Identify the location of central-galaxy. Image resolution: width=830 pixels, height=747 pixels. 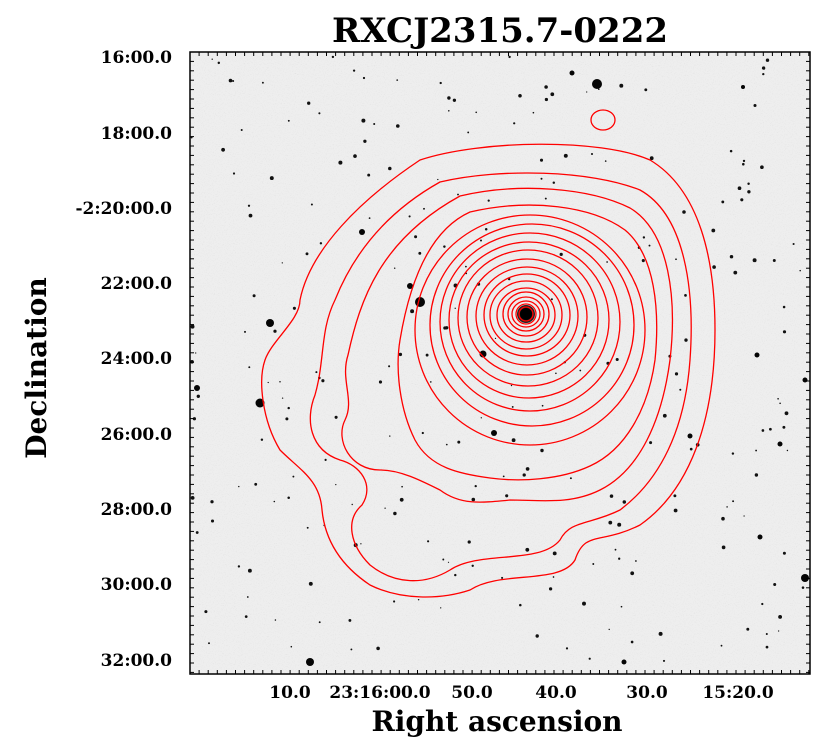
(526, 314).